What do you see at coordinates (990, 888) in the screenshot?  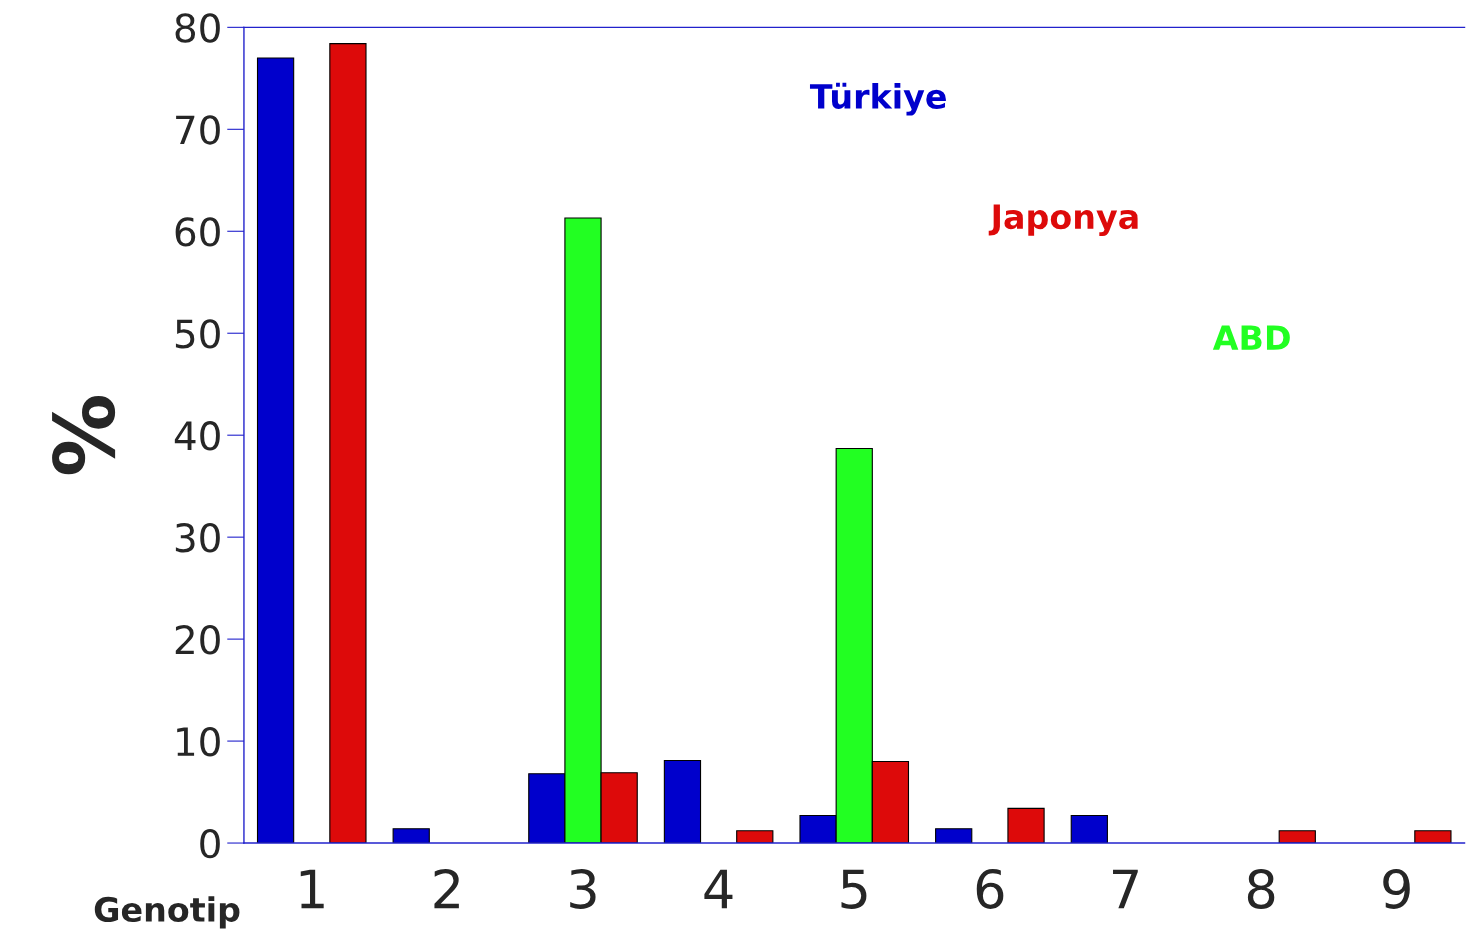 I see `x-tick-label: 6` at bounding box center [990, 888].